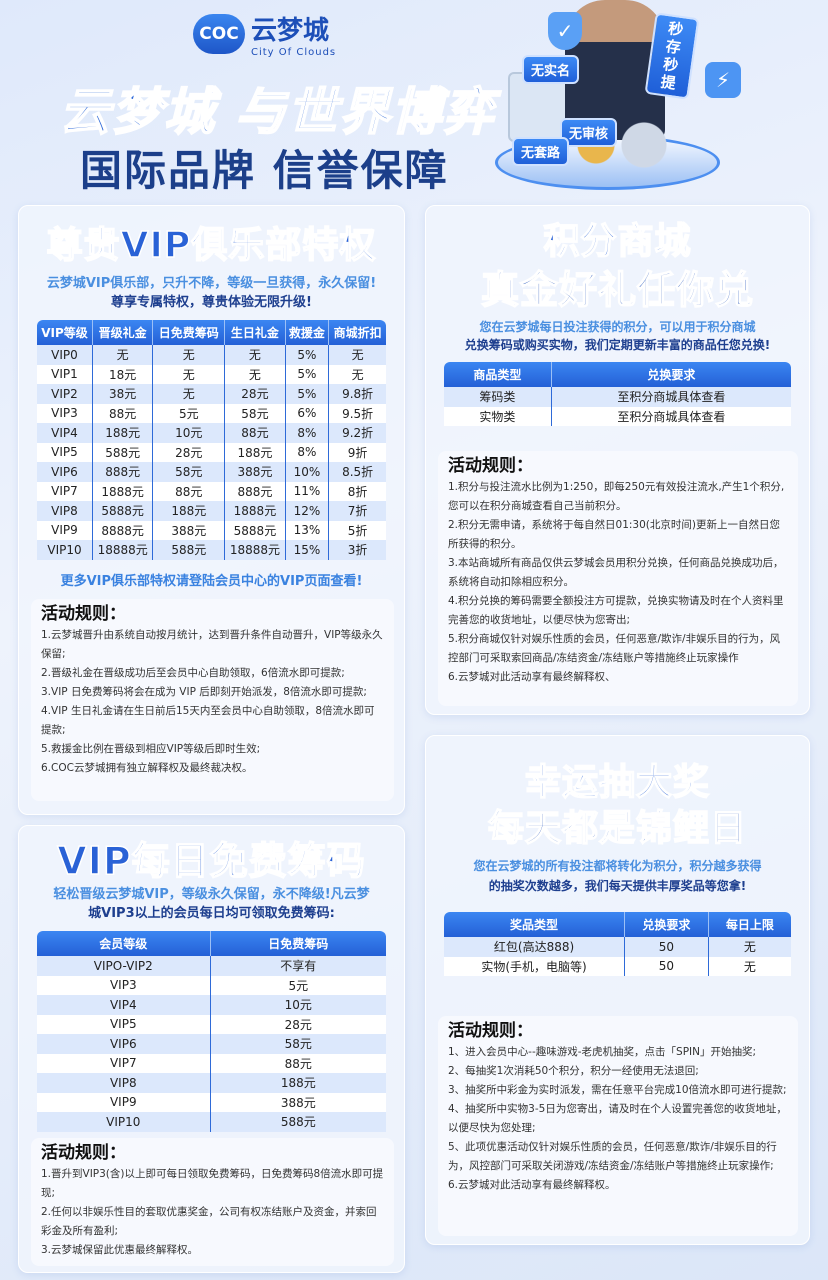 This screenshot has width=828, height=1280. Describe the element at coordinates (65, 413) in the screenshot. I see `table-cell: VIP3` at that location.